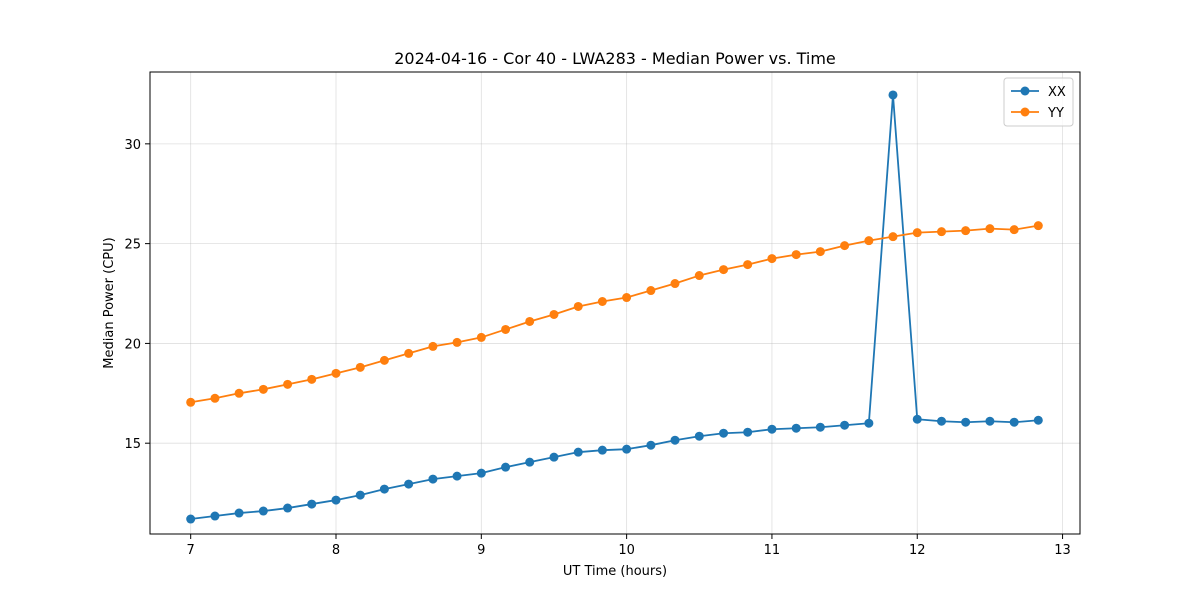 Image resolution: width=1200 pixels, height=600 pixels. I want to click on x-tick-label: 9, so click(481, 550).